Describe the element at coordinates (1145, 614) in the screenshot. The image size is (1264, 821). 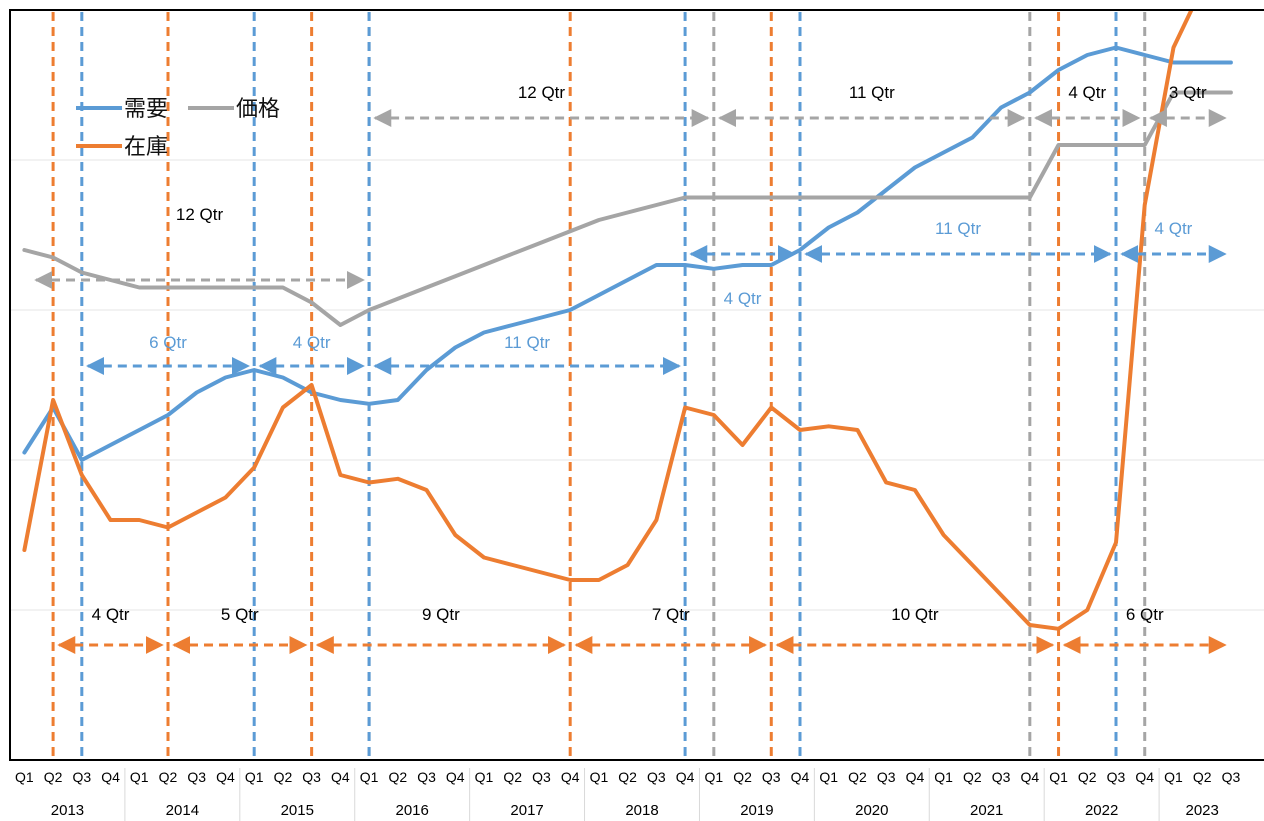
I see `inventory-cycle-label: 6 Qtr` at that location.